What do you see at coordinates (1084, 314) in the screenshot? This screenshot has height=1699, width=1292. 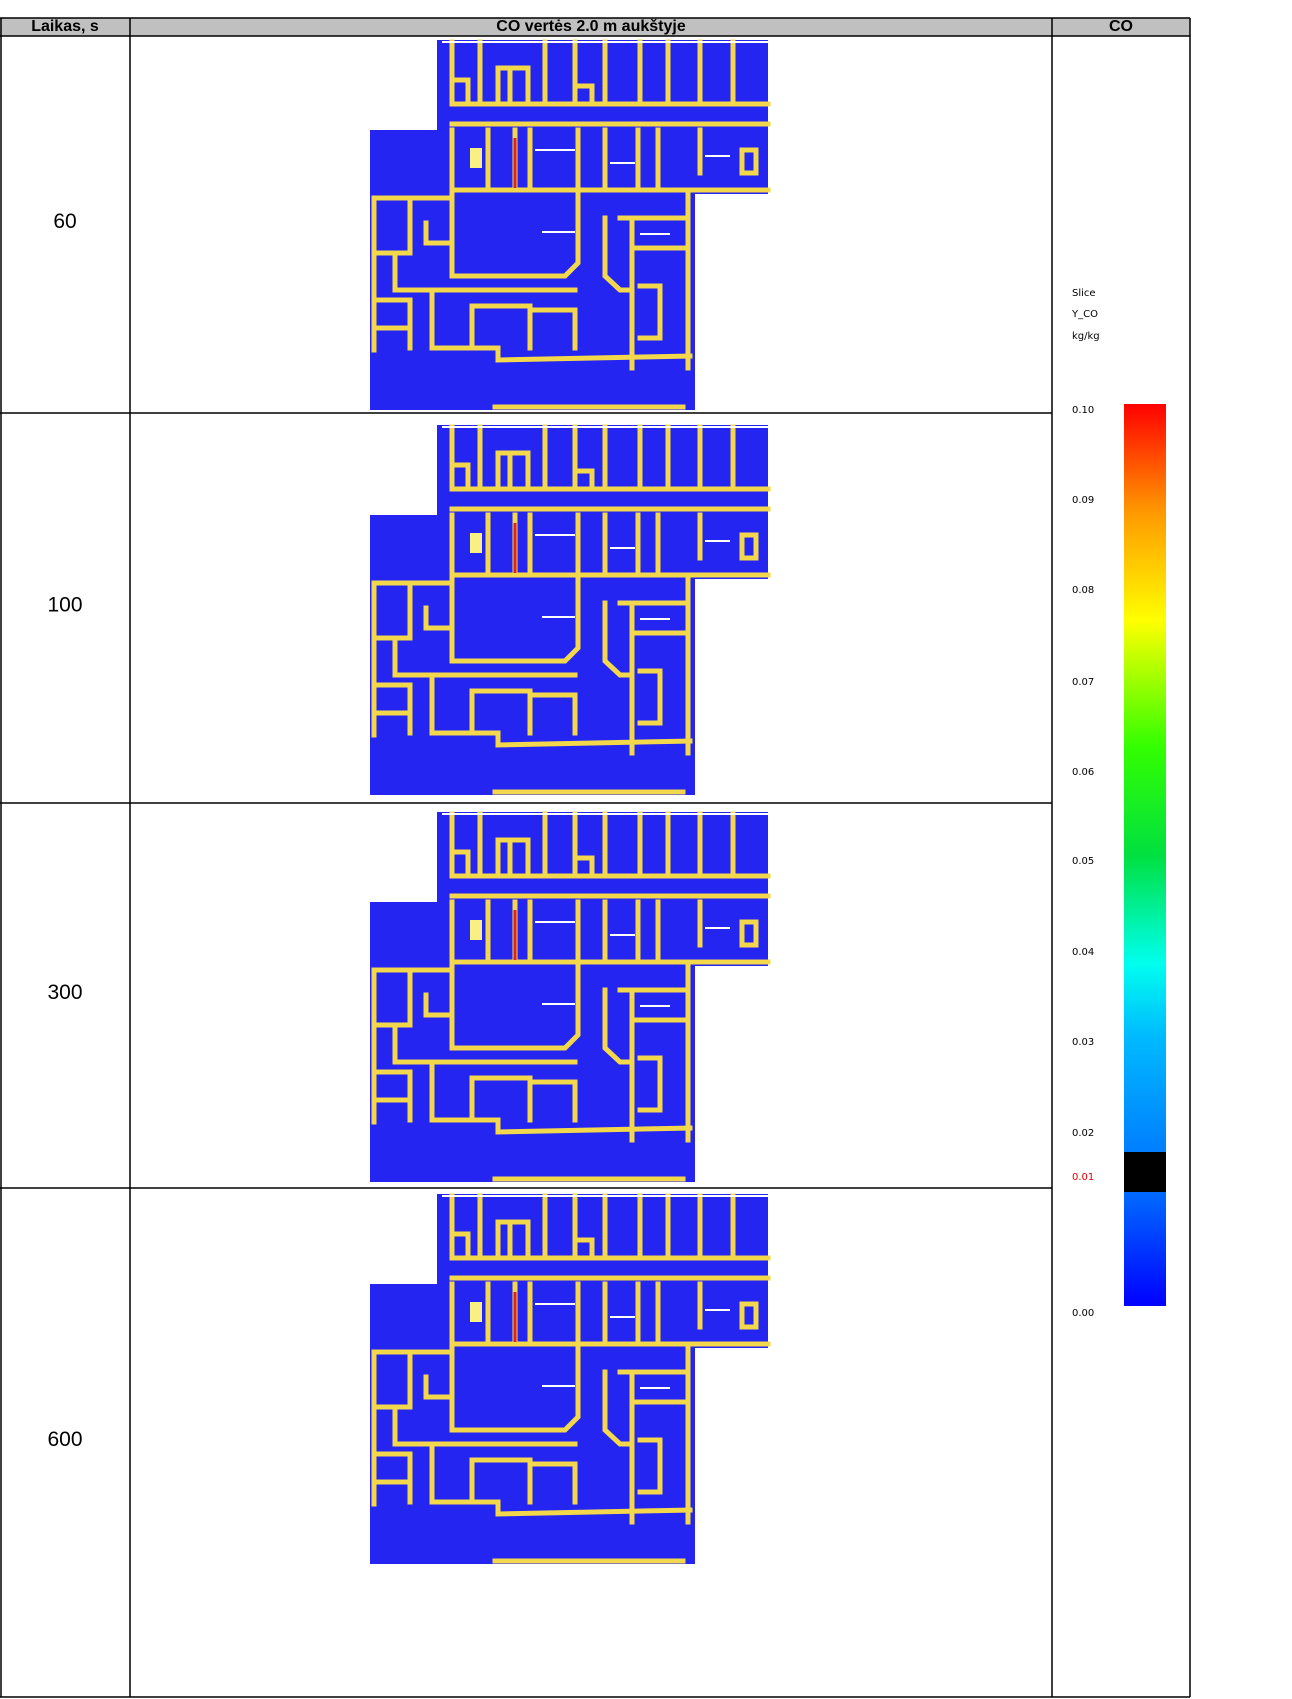 I see `legend-line: Y_CO` at bounding box center [1084, 314].